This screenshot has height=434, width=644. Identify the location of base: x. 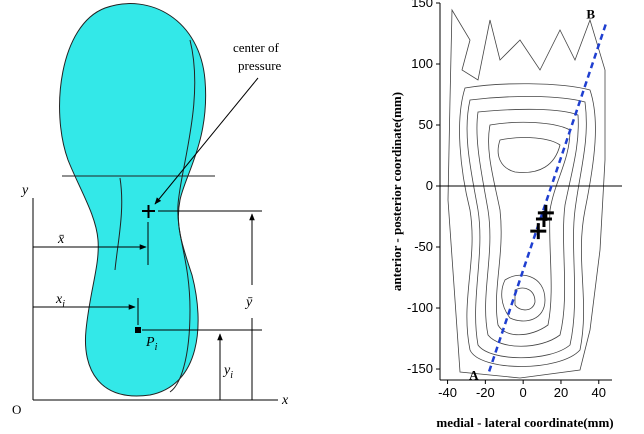
(59, 299).